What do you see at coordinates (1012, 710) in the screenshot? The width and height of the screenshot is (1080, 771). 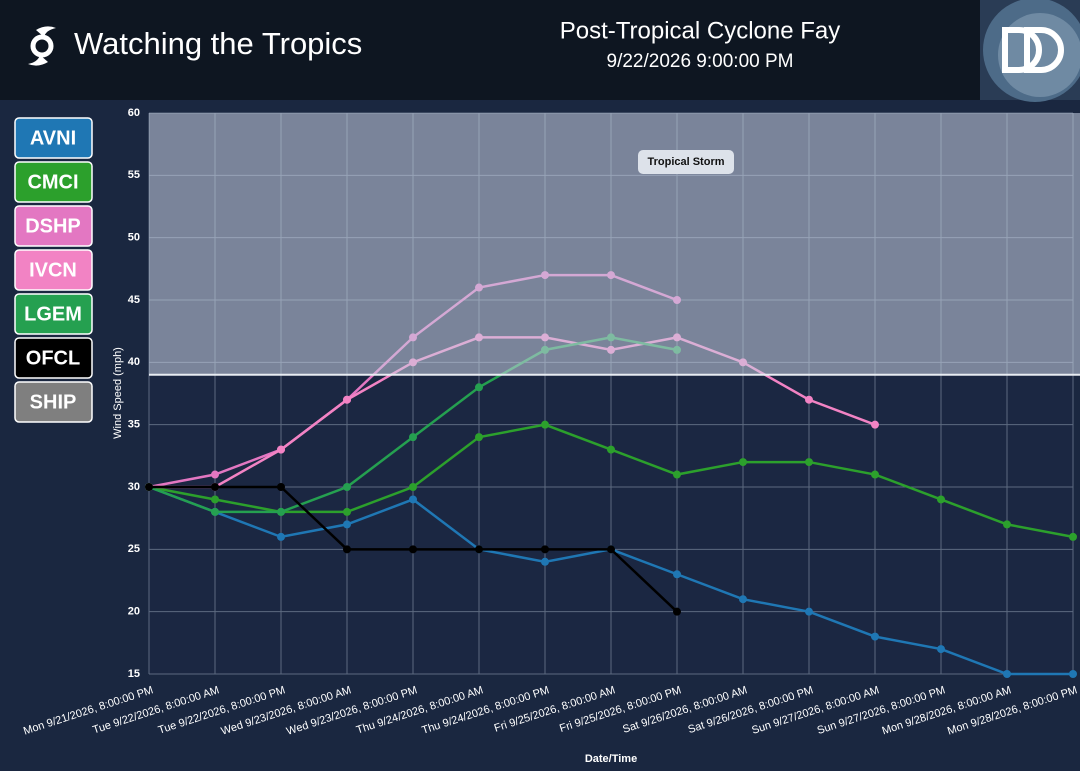 I see `x-tick-label: Mon 9/28/2026, 8:00:00 PM` at bounding box center [1012, 710].